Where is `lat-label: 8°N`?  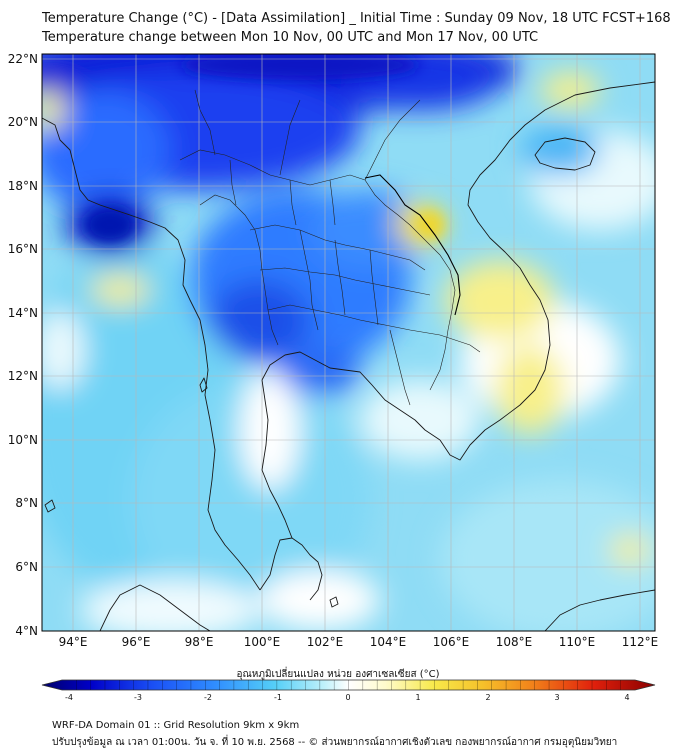
lat-label: 8°N is located at coordinates (26, 503).